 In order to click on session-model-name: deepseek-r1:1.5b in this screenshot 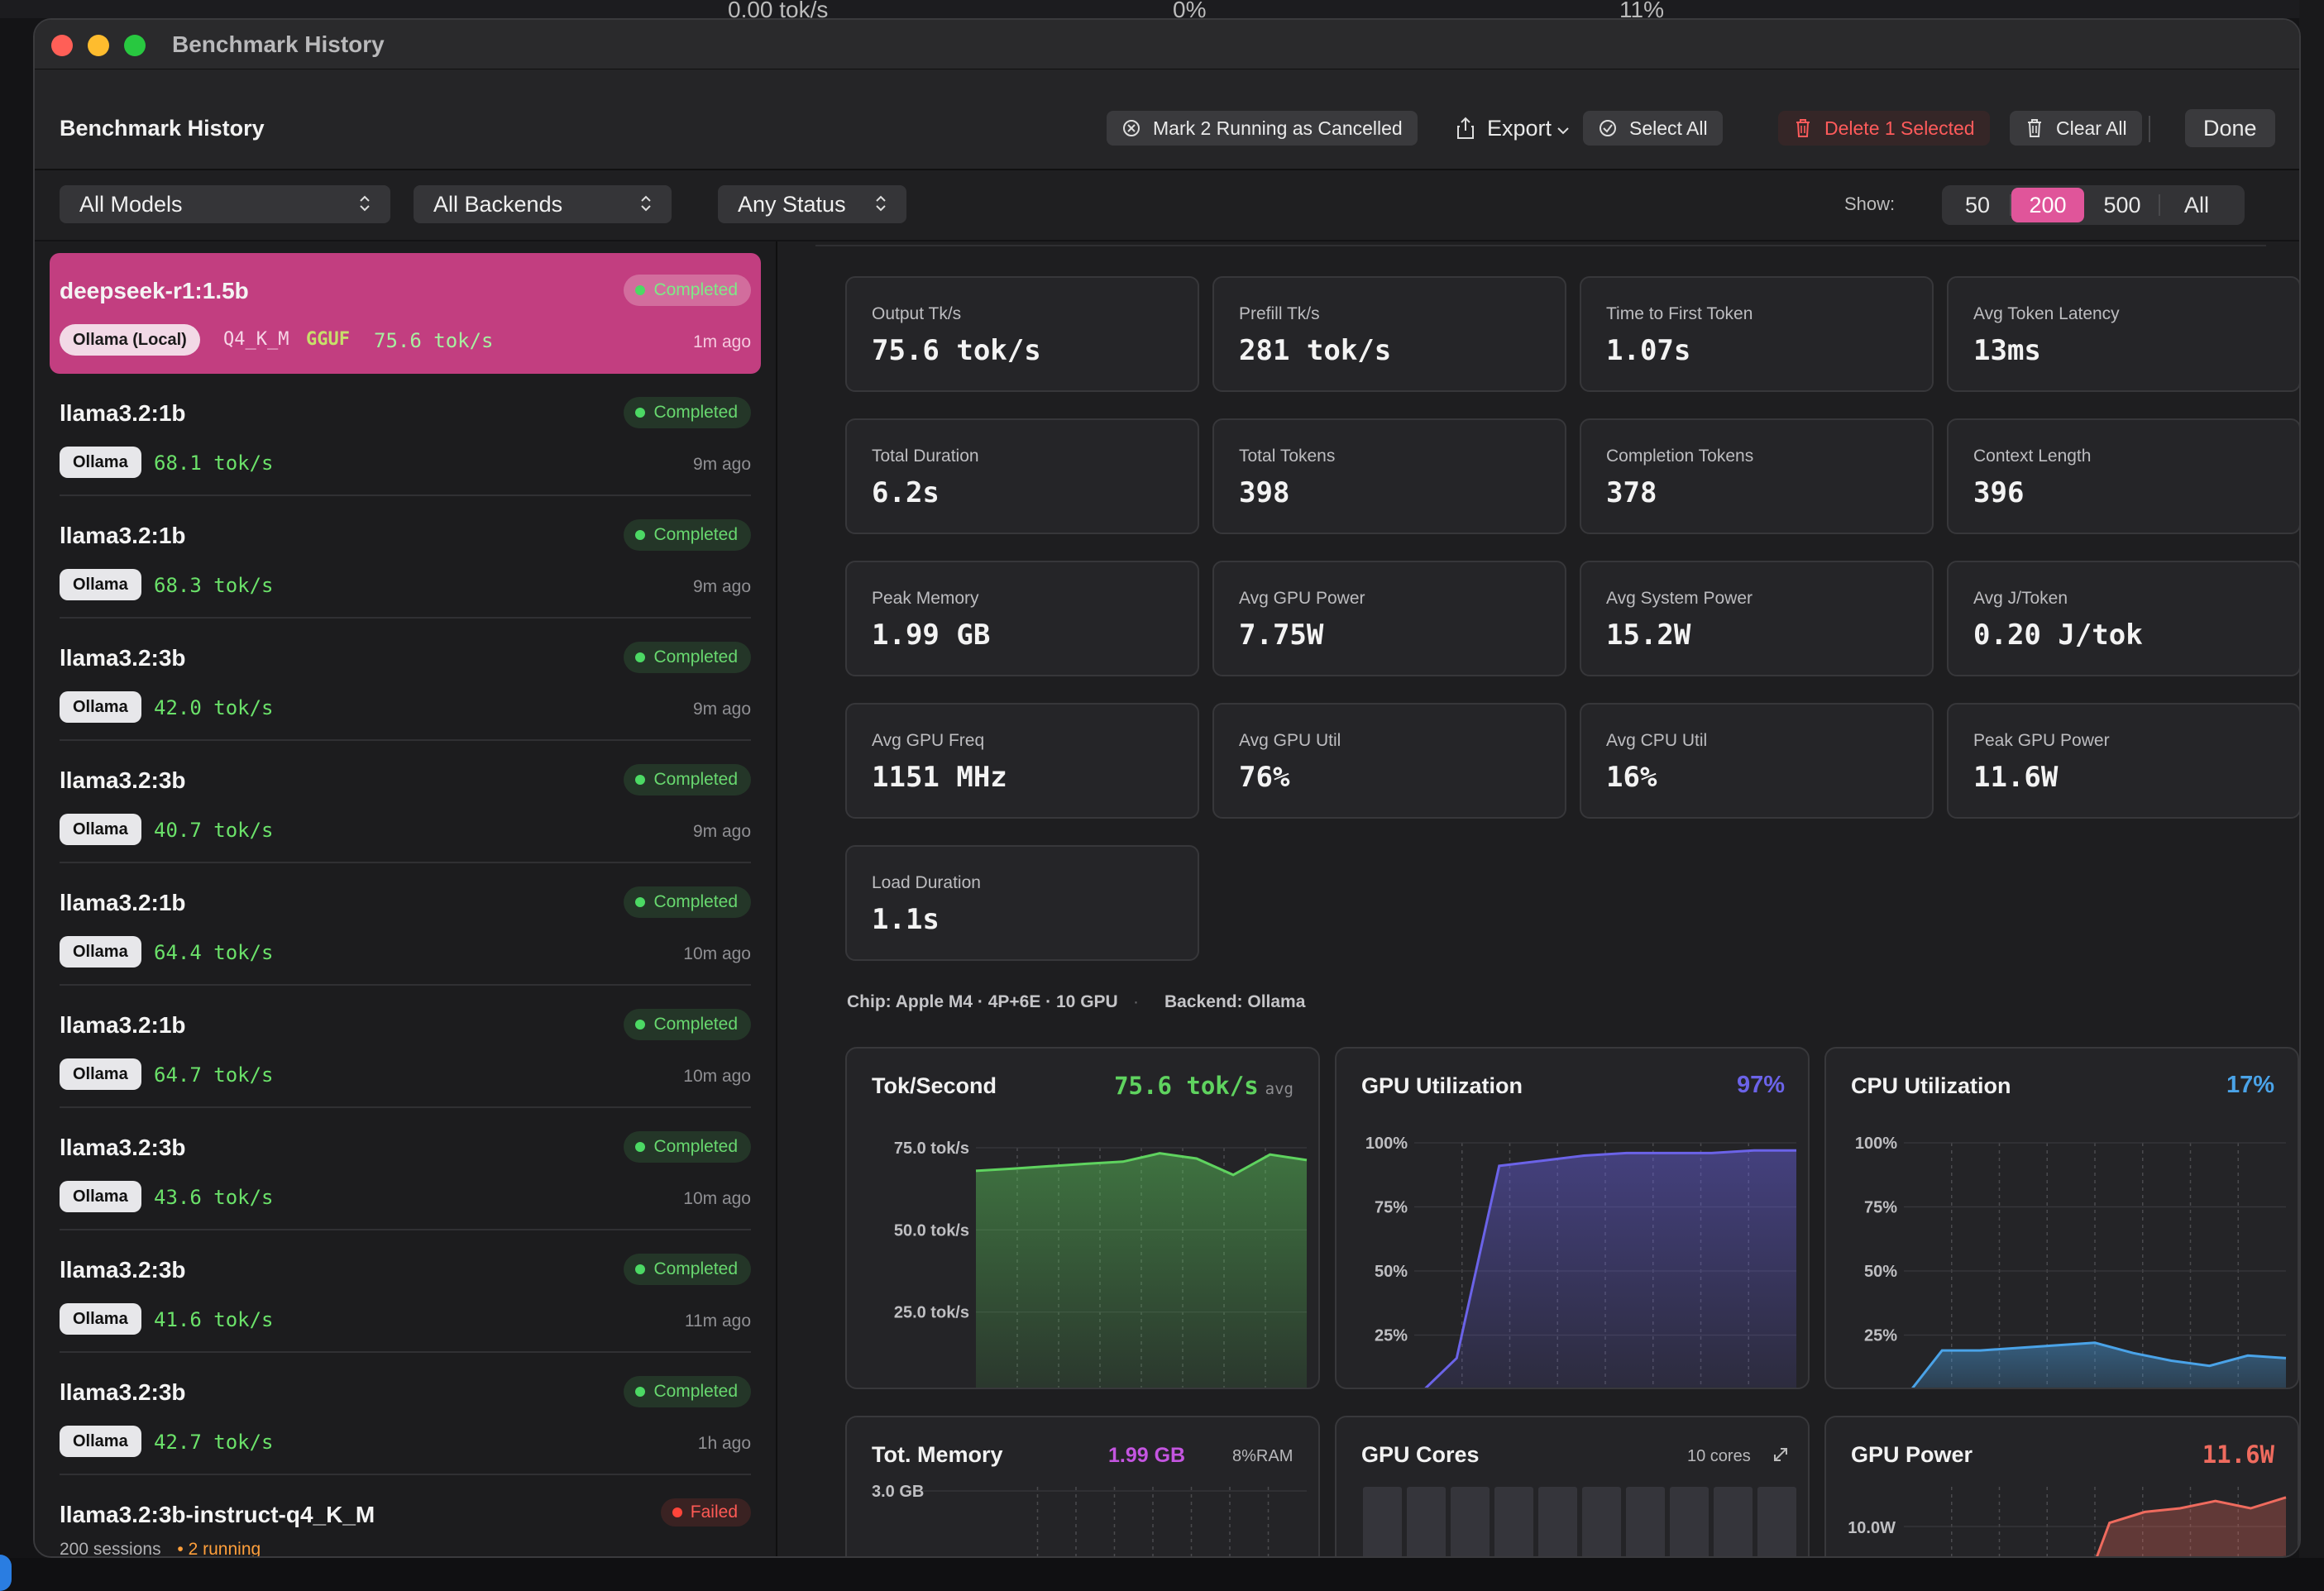, I will do `click(154, 290)`.